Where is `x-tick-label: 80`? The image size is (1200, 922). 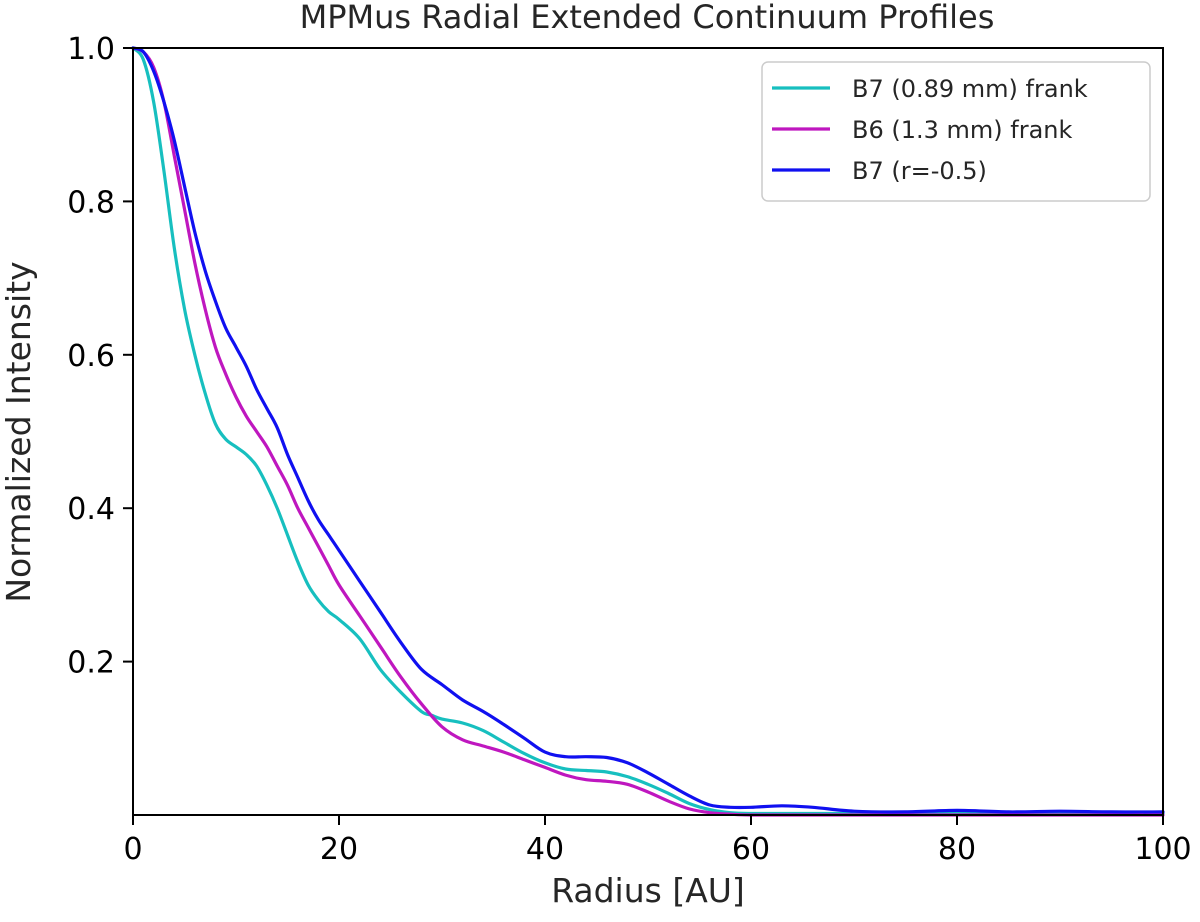
x-tick-label: 80 is located at coordinates (957, 849).